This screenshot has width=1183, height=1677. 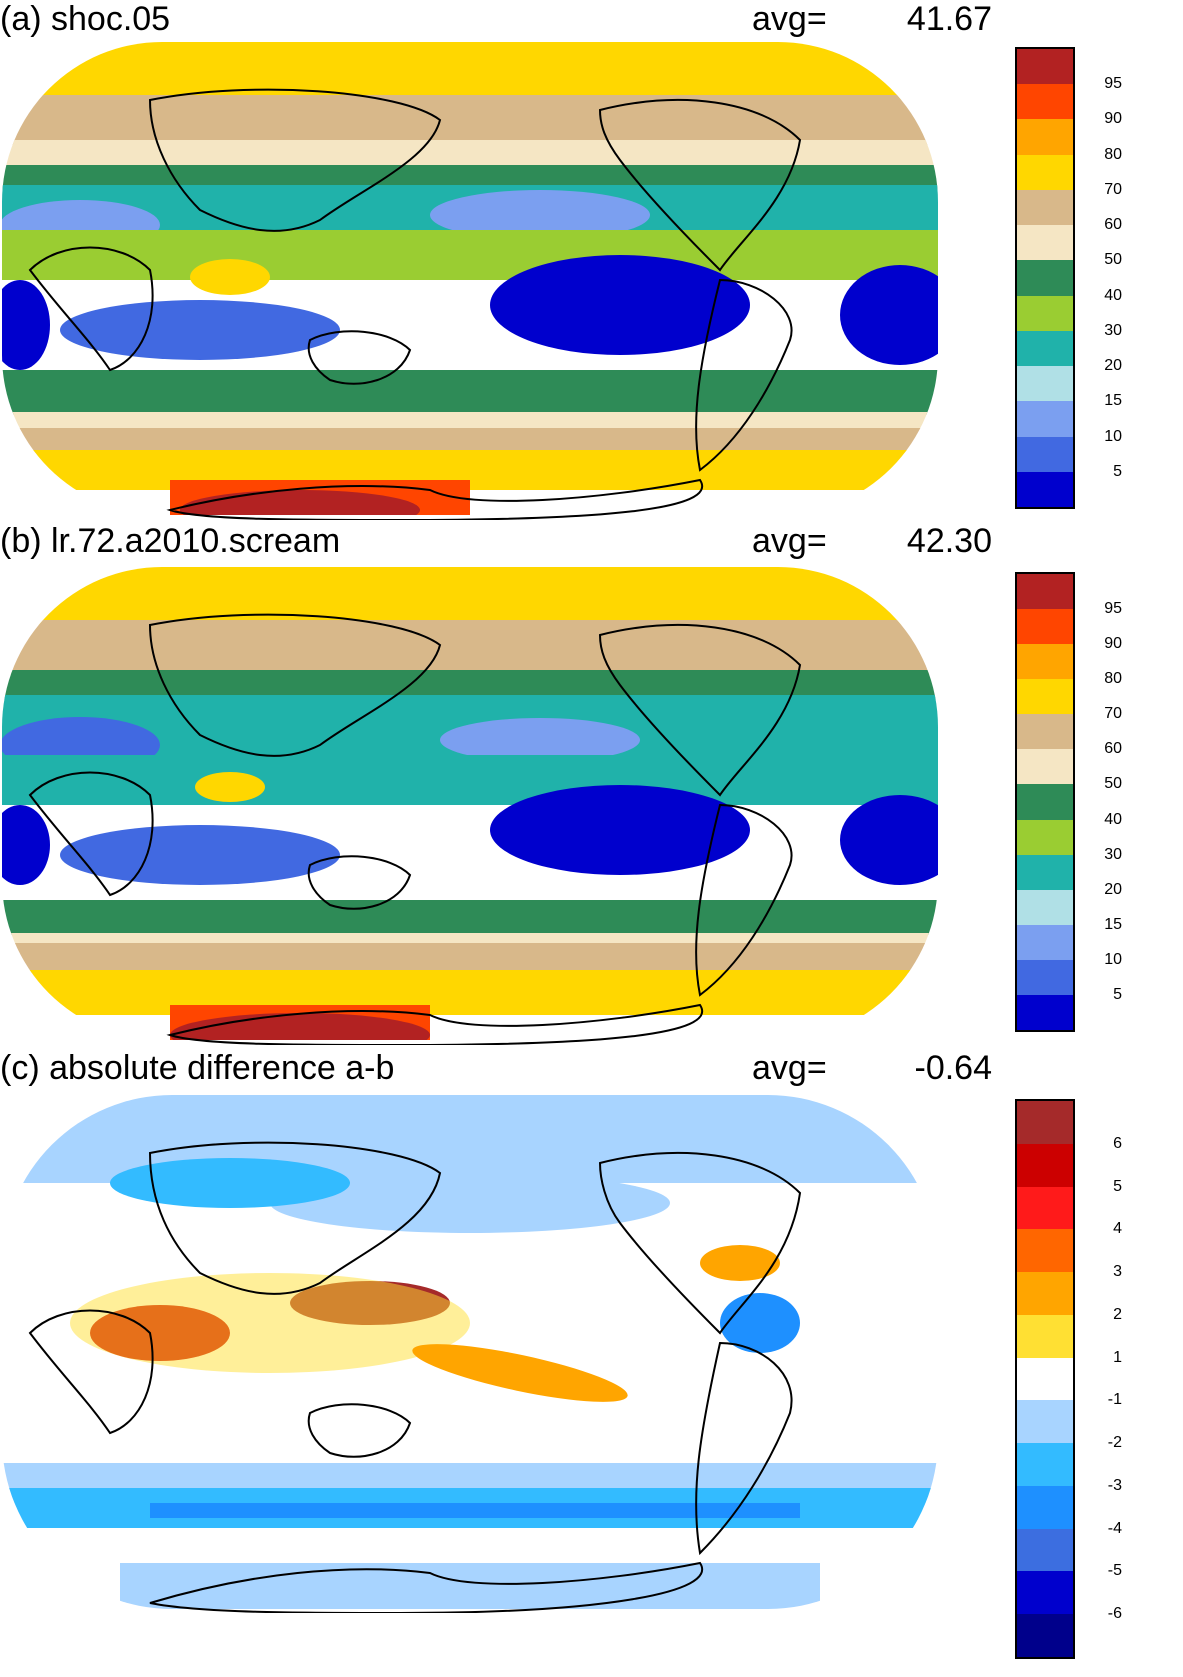 What do you see at coordinates (1114, 1485) in the screenshot?
I see `colorbar-tick-label: -3` at bounding box center [1114, 1485].